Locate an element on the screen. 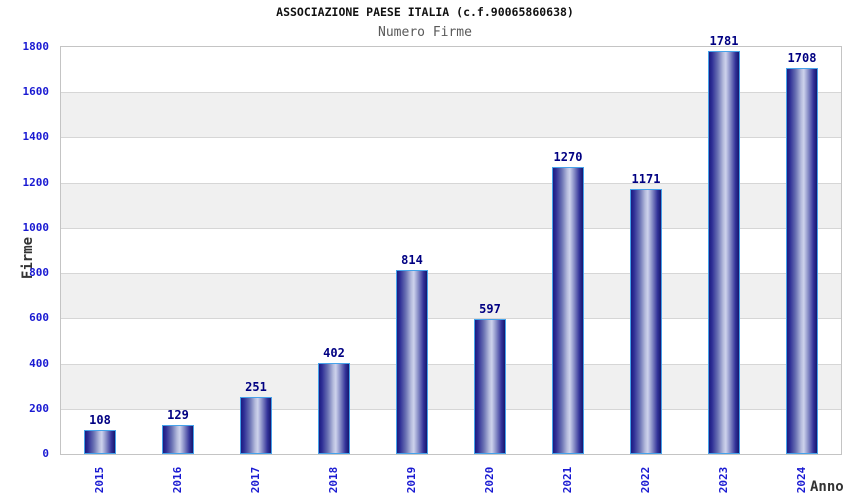 This screenshot has width=850, height=500. x-tick-label: 2017 is located at coordinates (255, 480).